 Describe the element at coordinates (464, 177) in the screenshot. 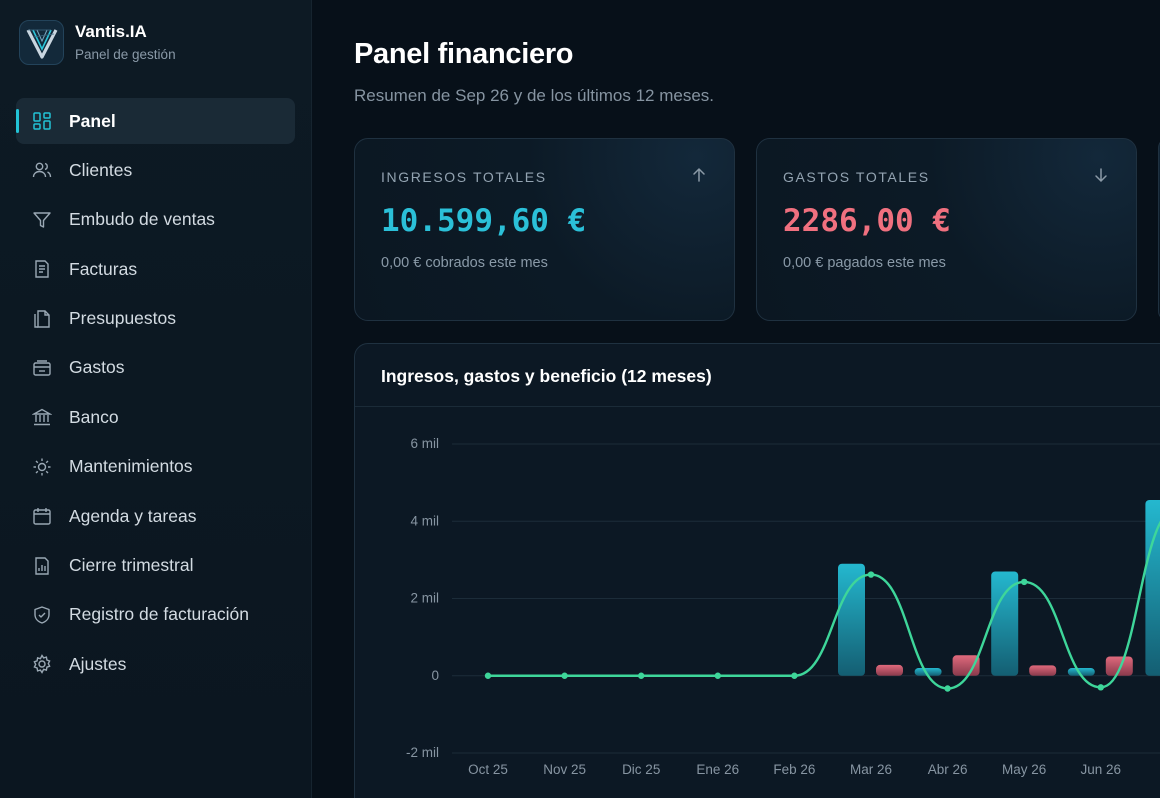

I see `income-card-label: INGRESOS TOTALES` at that location.